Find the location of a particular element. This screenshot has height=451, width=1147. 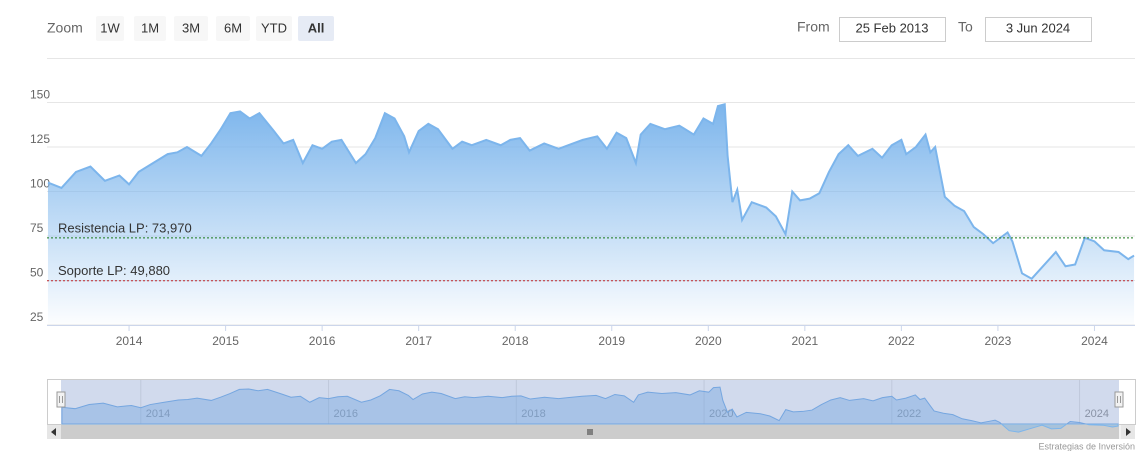

button-label: All is located at coordinates (316, 27).